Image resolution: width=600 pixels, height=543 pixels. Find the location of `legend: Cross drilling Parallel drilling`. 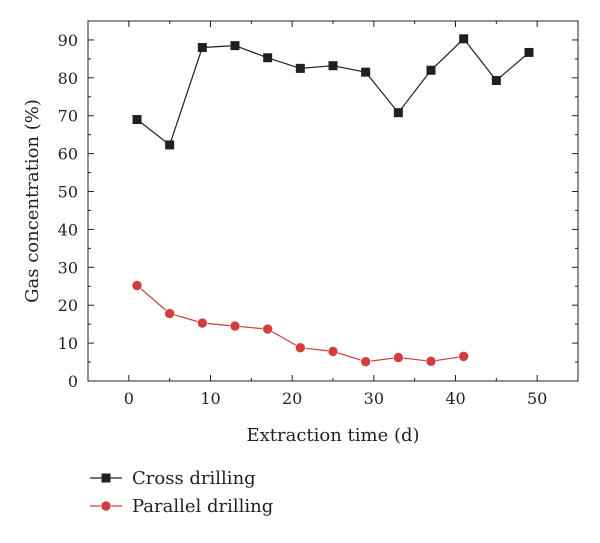

legend: Cross drilling Parallel drilling is located at coordinates (181, 492).